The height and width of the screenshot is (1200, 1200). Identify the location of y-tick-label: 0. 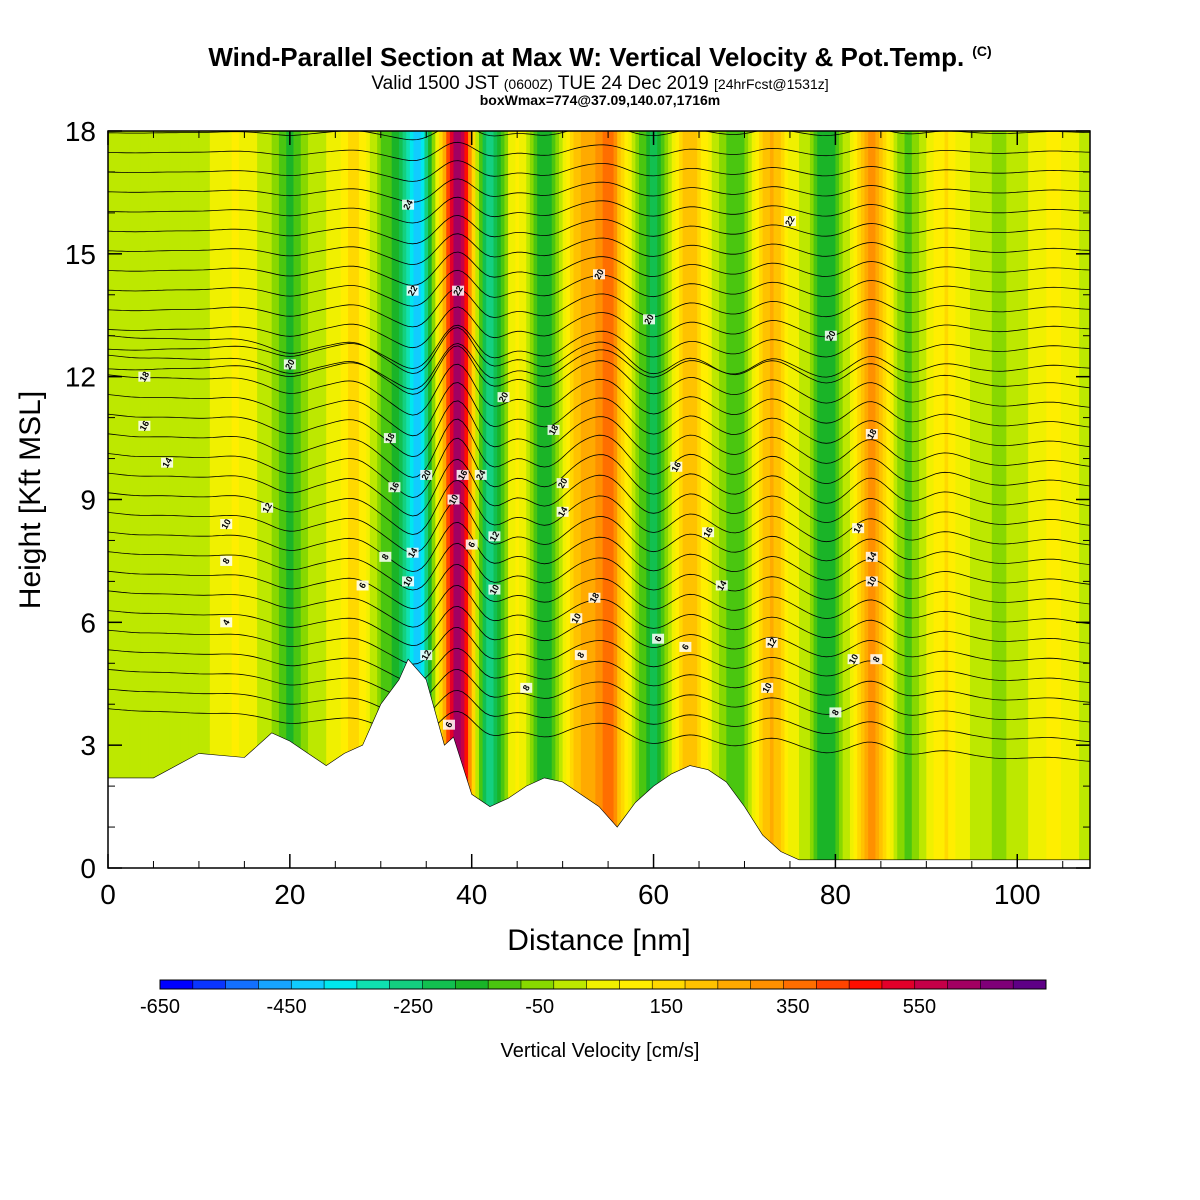
(88, 868).